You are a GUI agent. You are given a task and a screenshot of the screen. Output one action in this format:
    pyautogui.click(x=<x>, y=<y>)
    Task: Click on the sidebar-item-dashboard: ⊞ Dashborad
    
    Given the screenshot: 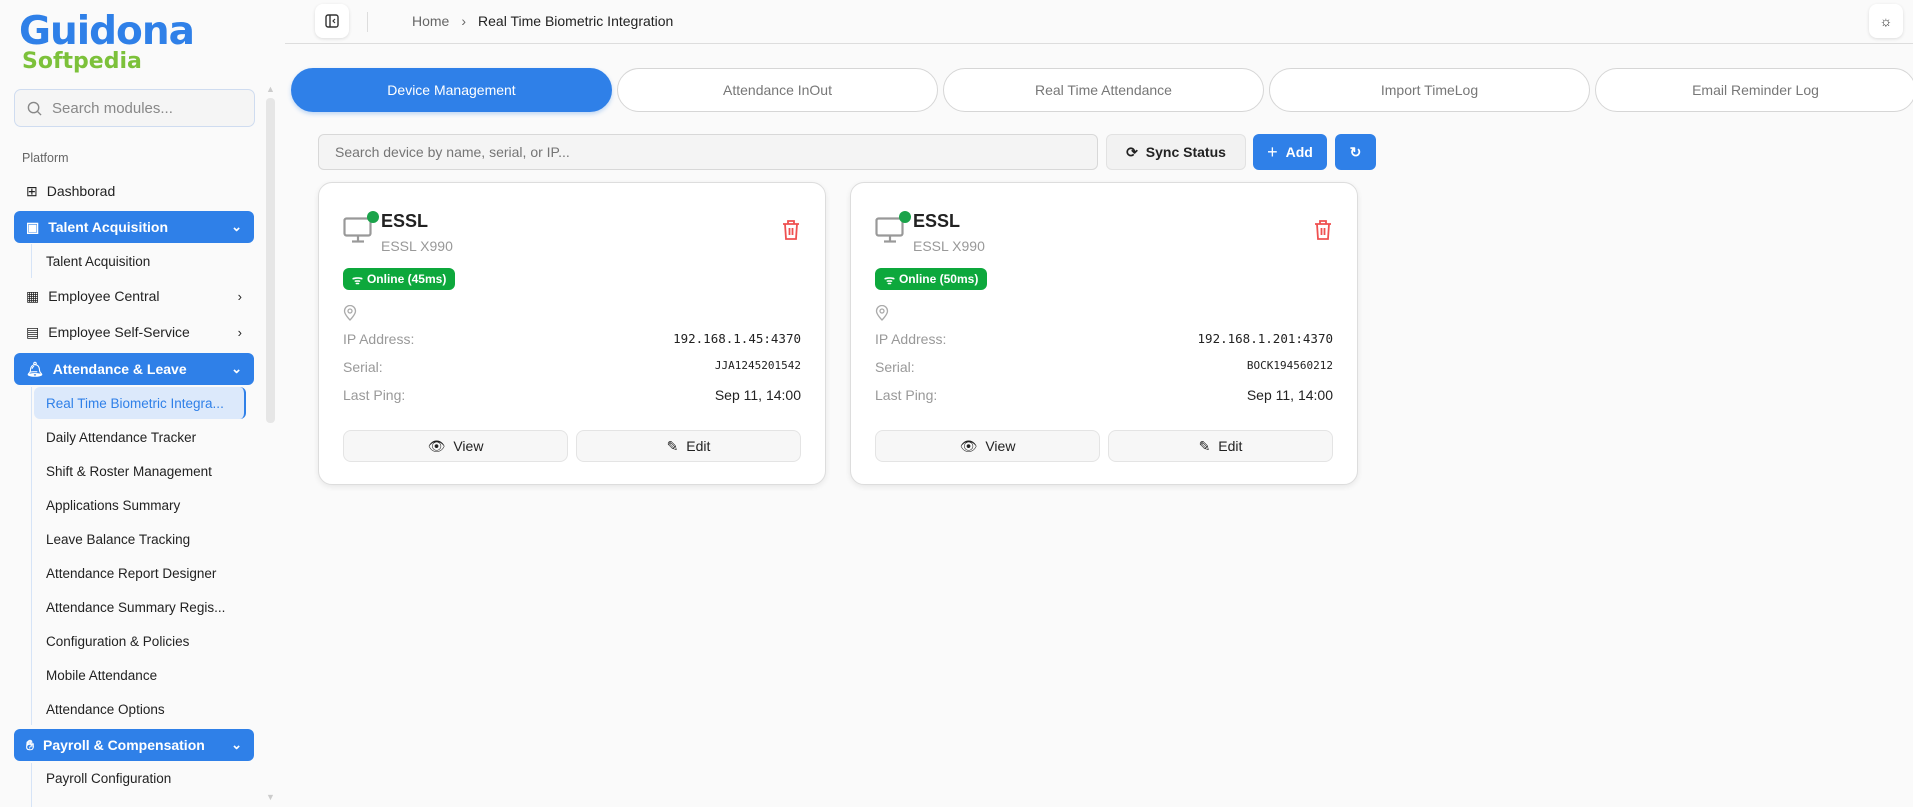 What is the action you would take?
    pyautogui.click(x=134, y=191)
    